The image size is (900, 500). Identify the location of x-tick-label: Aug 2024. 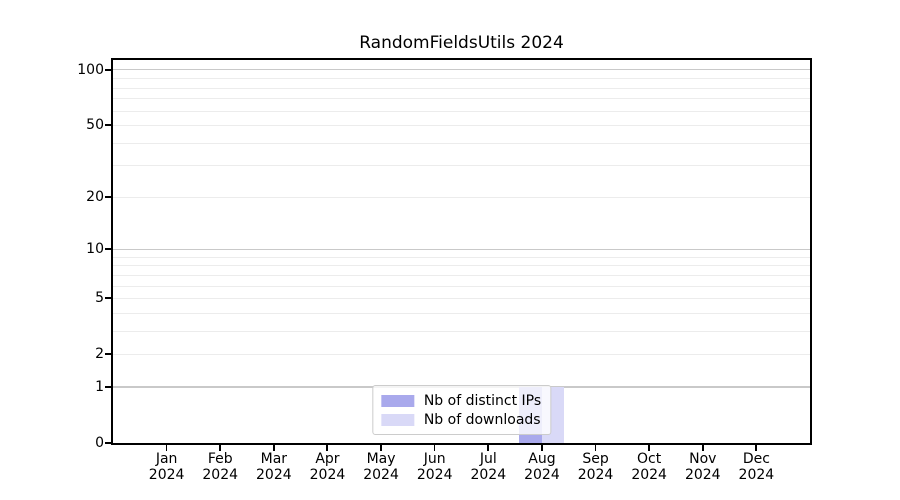
(542, 467).